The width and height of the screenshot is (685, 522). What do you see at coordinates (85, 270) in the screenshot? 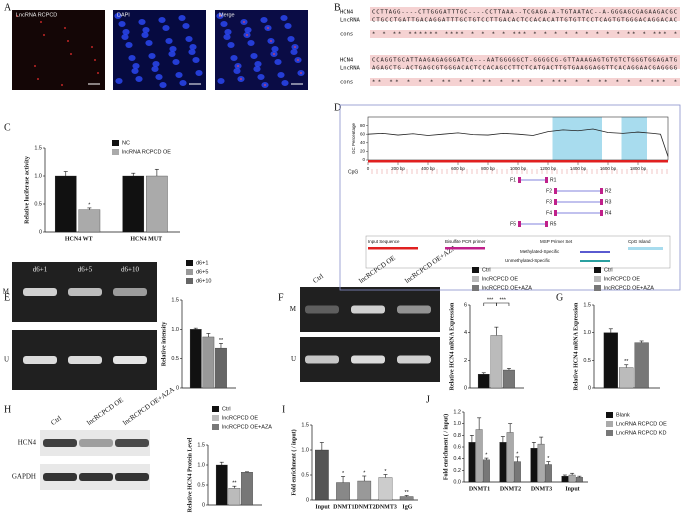
I see `lane-label: d6+5` at bounding box center [85, 270].